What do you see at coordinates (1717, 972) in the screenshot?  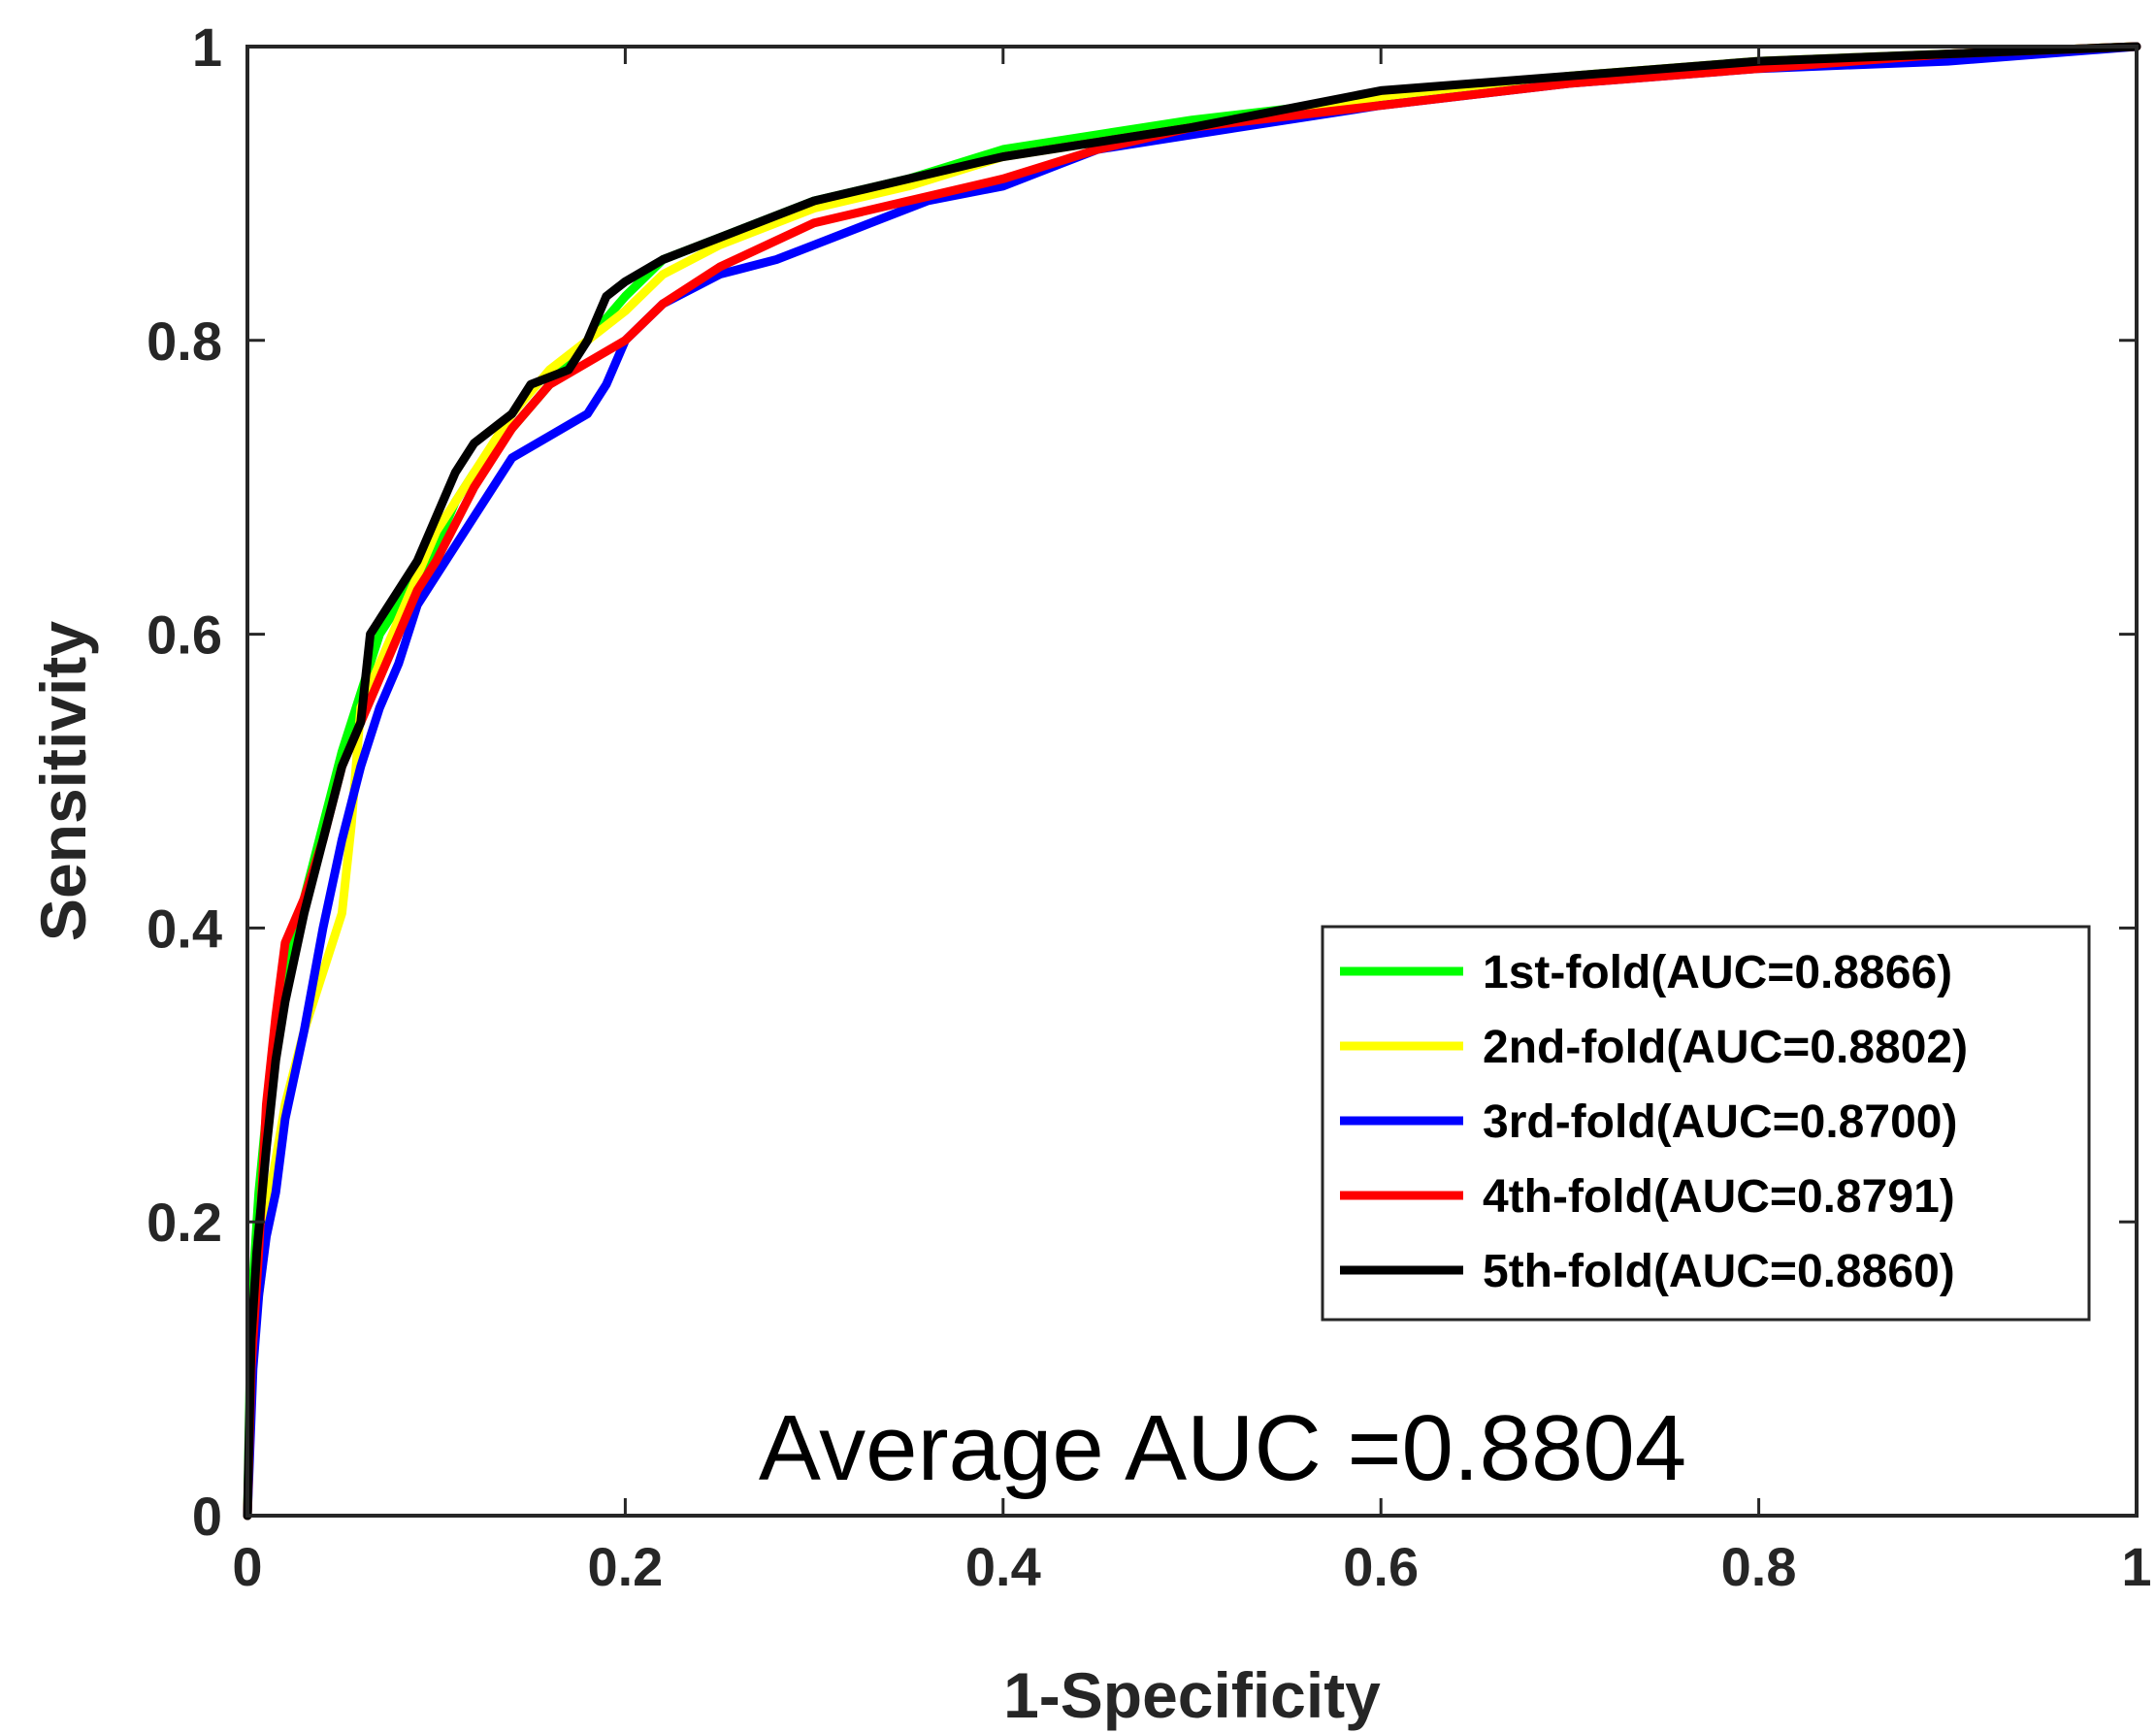 I see `legend-label-1: 1st-fold(AUC=0.8866)` at bounding box center [1717, 972].